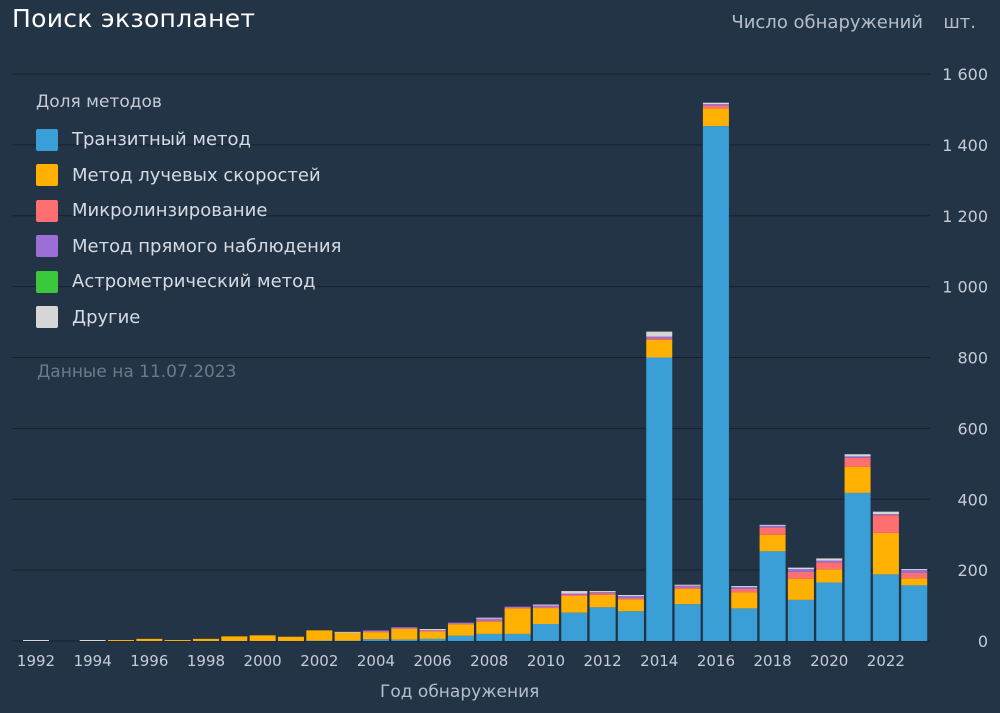 Image resolution: width=1000 pixels, height=713 pixels. I want to click on legend-item-radial-velocity: Метод лучевых скоростей, so click(188, 176).